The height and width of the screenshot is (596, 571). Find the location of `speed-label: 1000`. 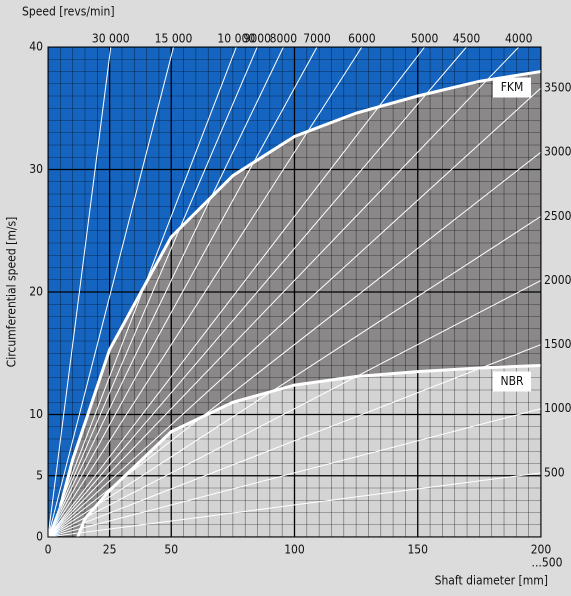

speed-label: 1000 is located at coordinates (557, 408).